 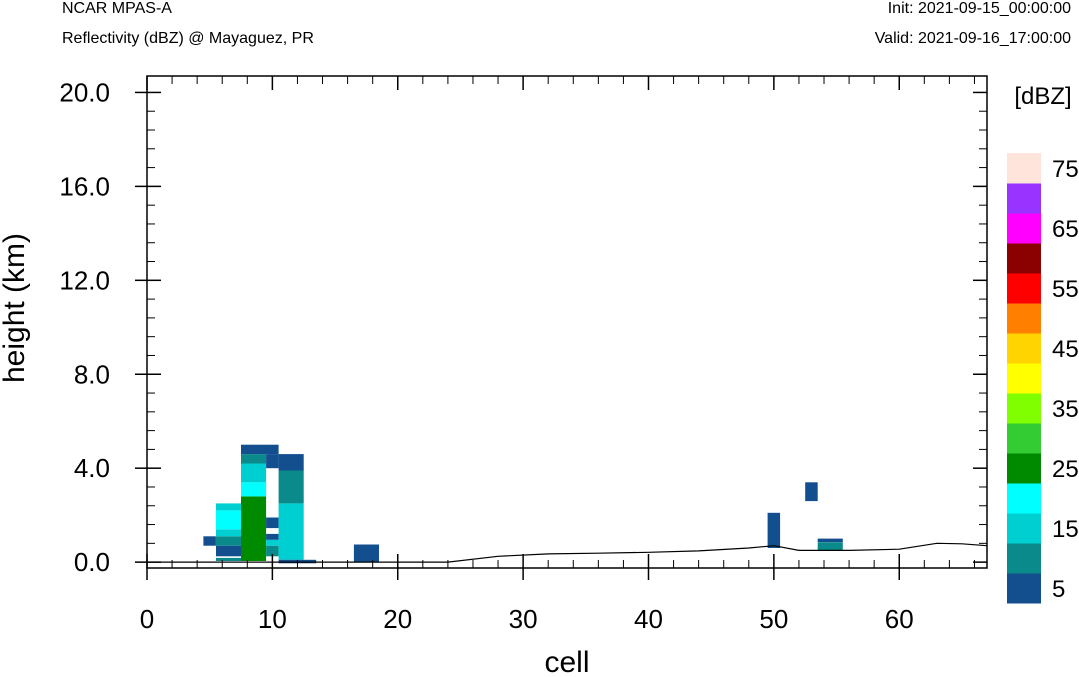 I want to click on reflectivity-cells, so click(x=523, y=504).